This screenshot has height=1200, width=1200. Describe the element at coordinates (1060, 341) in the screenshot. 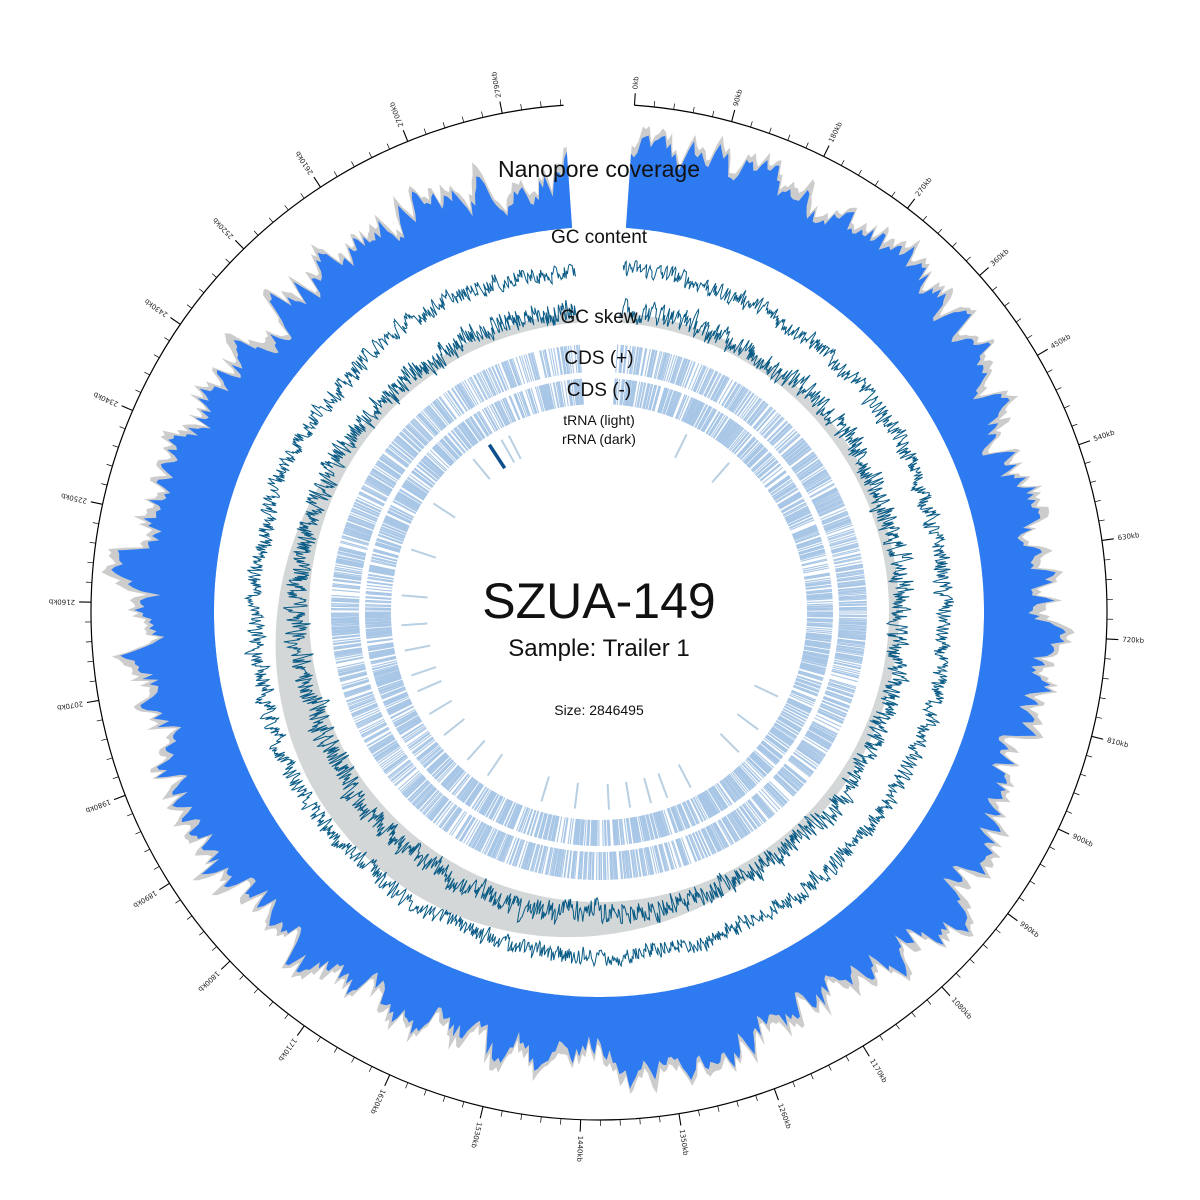

I see `major-tick-label: 450kb` at that location.